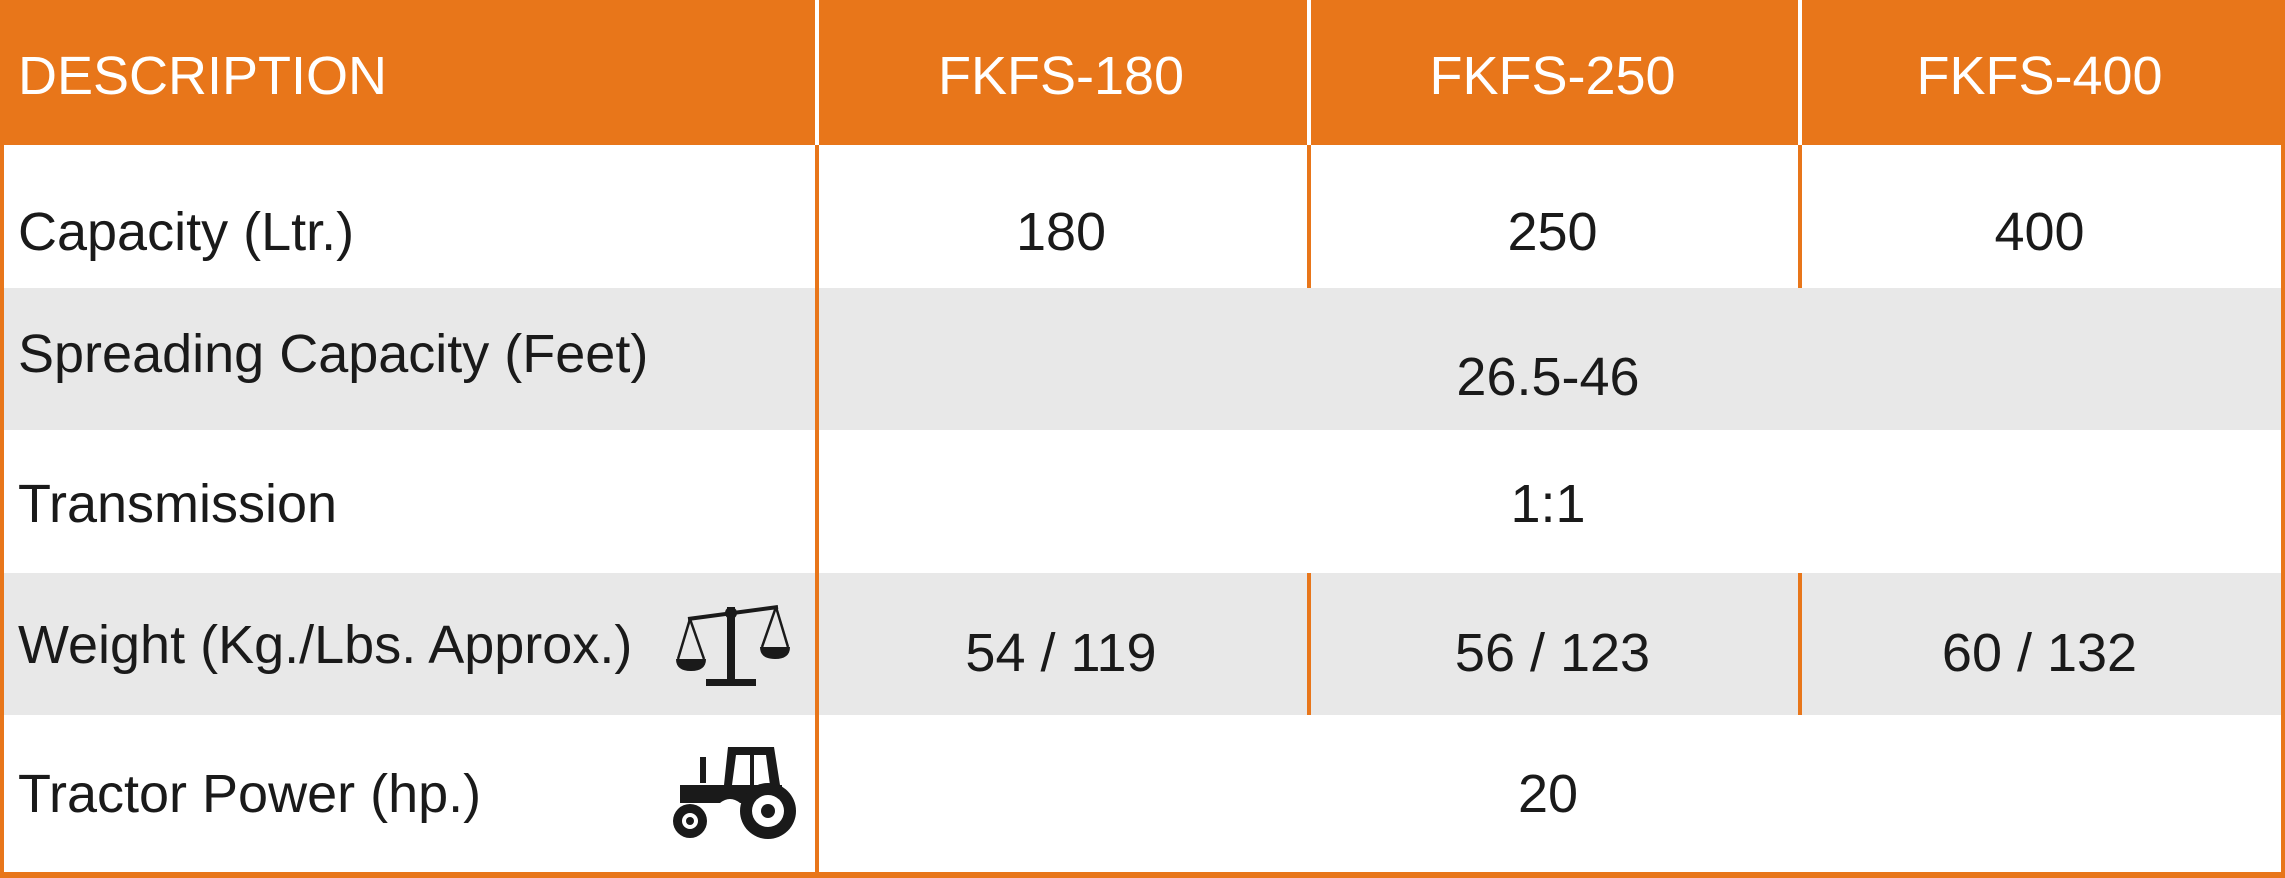 This screenshot has height=878, width=2285. Describe the element at coordinates (1552, 653) in the screenshot. I see `cell-value: 56 / 123` at that location.